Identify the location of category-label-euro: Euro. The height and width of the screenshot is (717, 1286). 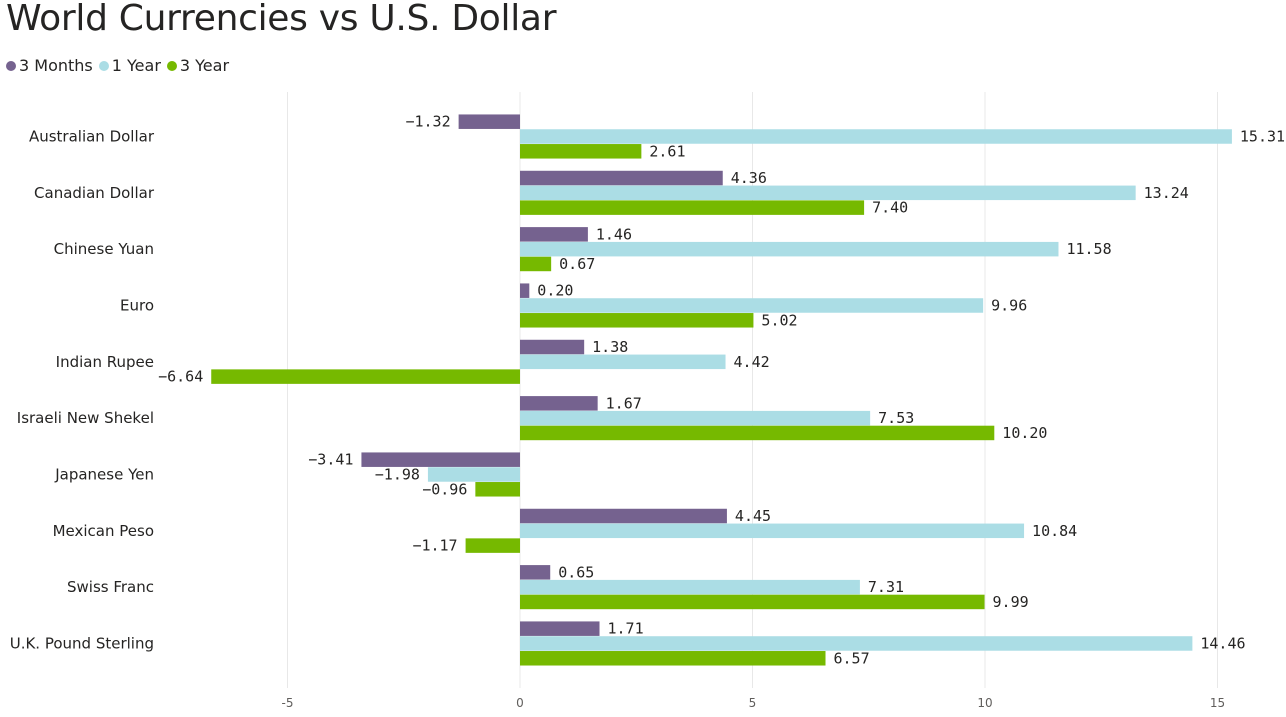
(137, 305).